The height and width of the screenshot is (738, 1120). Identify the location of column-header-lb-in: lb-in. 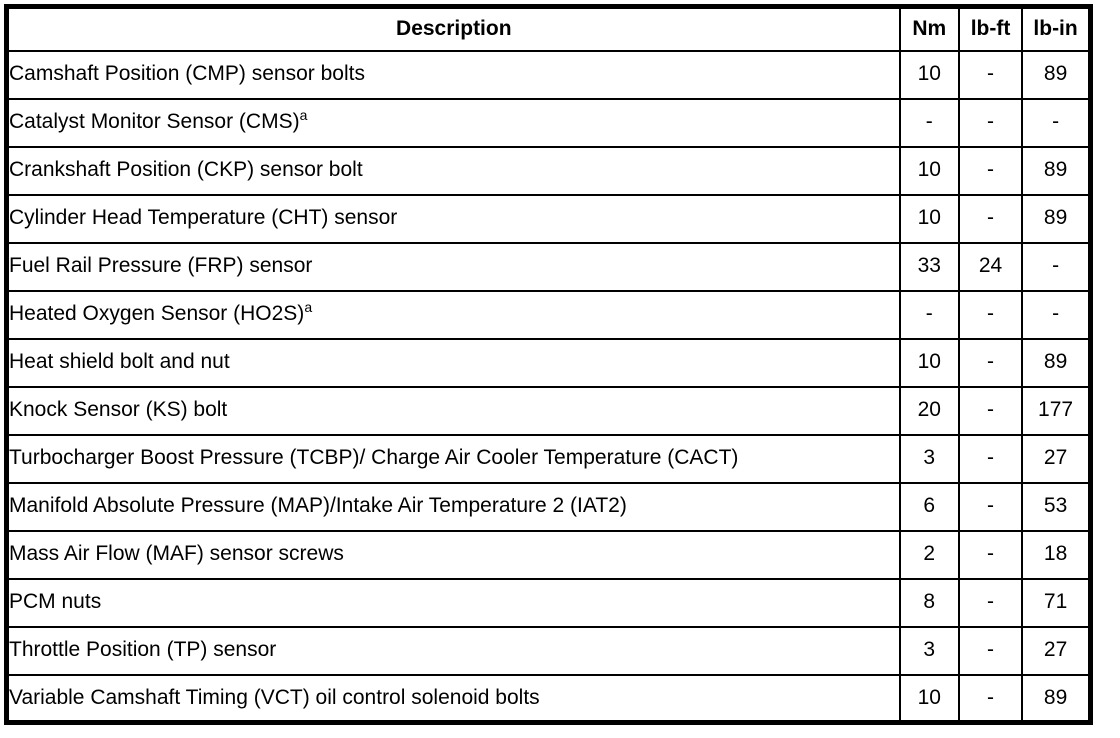
(1056, 28).